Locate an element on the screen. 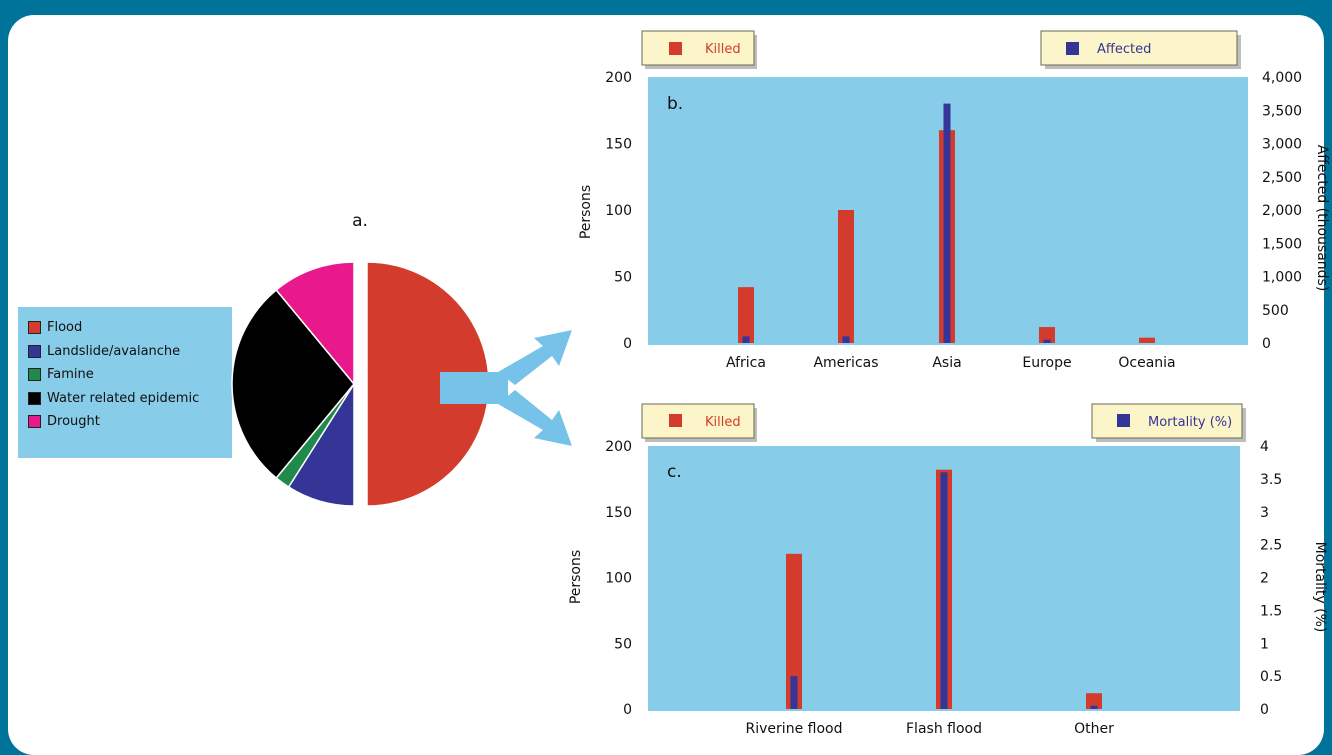 Image resolution: width=1332 pixels, height=755 pixels. panel-label-a: a. is located at coordinates (360, 221).